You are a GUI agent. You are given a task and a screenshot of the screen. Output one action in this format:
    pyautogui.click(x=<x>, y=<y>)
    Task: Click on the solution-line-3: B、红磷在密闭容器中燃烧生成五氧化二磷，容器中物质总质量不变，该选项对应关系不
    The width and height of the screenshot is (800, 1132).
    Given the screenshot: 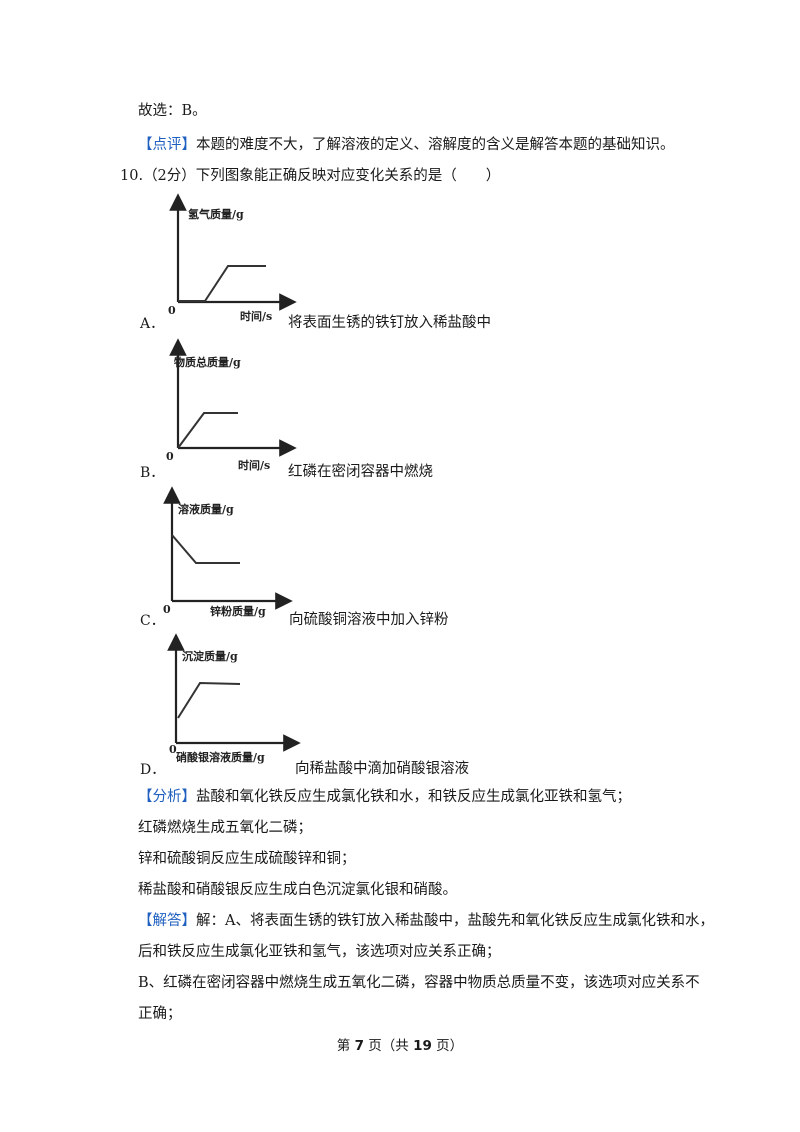 What is the action you would take?
    pyautogui.click(x=419, y=983)
    